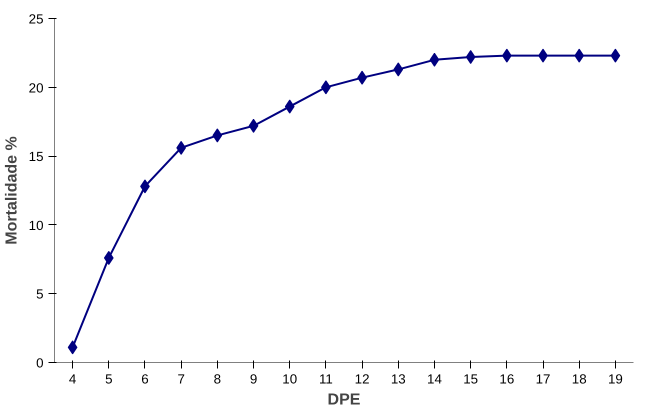 This screenshot has height=411, width=658. Describe the element at coordinates (218, 379) in the screenshot. I see `x-tick-label: 8` at that location.